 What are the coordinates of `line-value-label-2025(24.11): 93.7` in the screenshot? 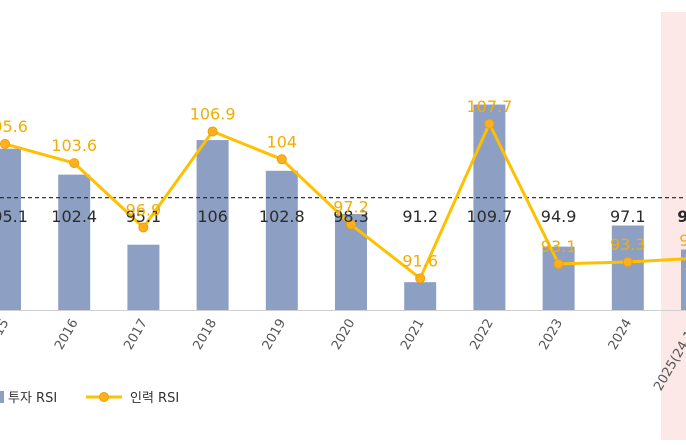 It's located at (682, 240).